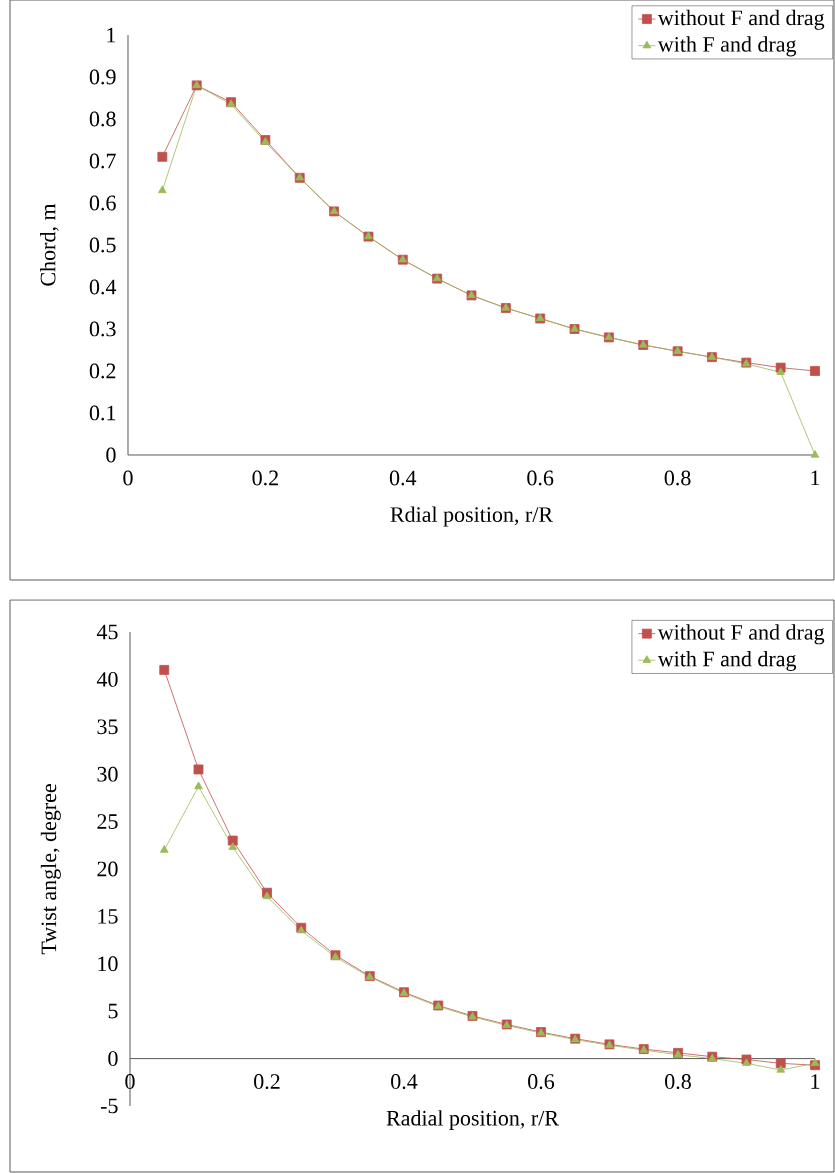  I want to click on x-axis-title: Rdial position, r/R, so click(472, 516).